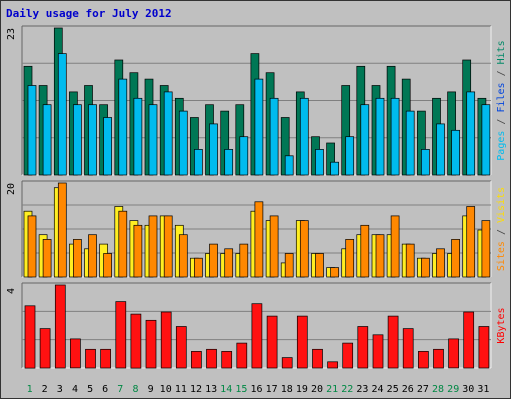 Image resolution: width=512 pixels, height=400 pixels. I want to click on panel-legend: Pages / Files / Hits, so click(501, 100).